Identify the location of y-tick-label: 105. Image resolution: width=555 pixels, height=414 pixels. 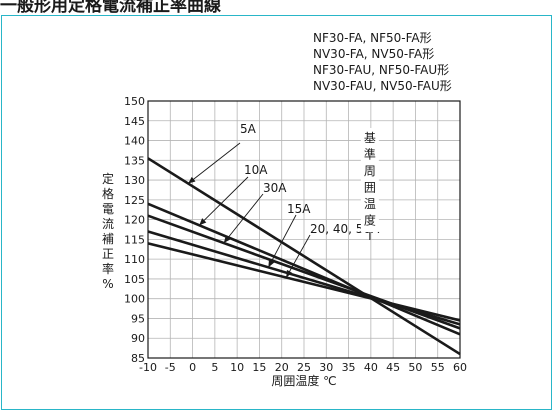
(134, 279).